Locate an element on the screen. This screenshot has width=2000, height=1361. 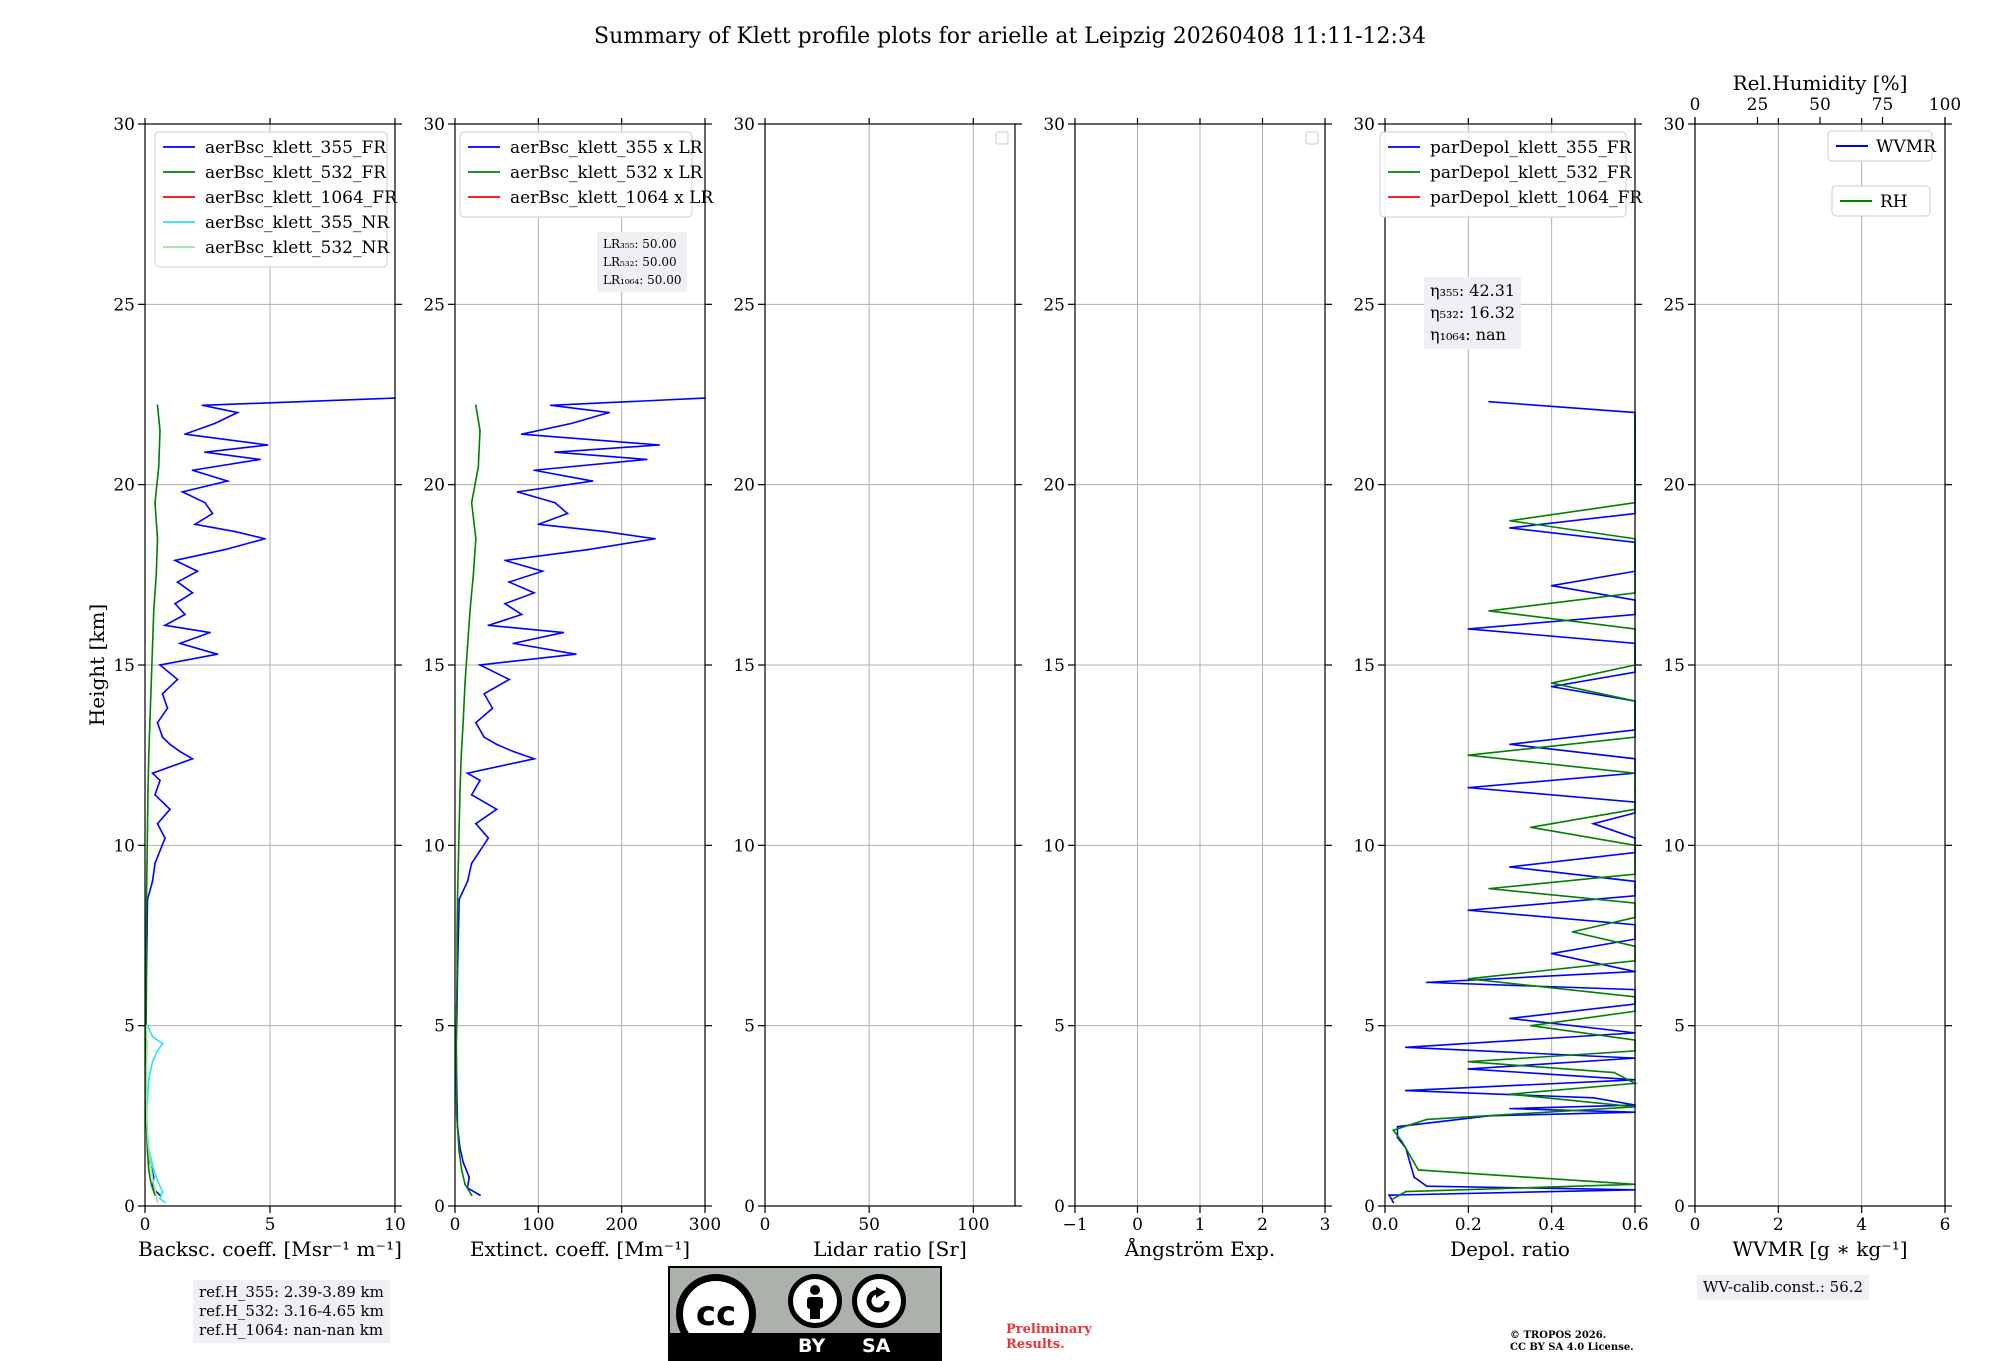
ref-height-532: ref.H_532: 3.16-4.65 km is located at coordinates (291, 1311).